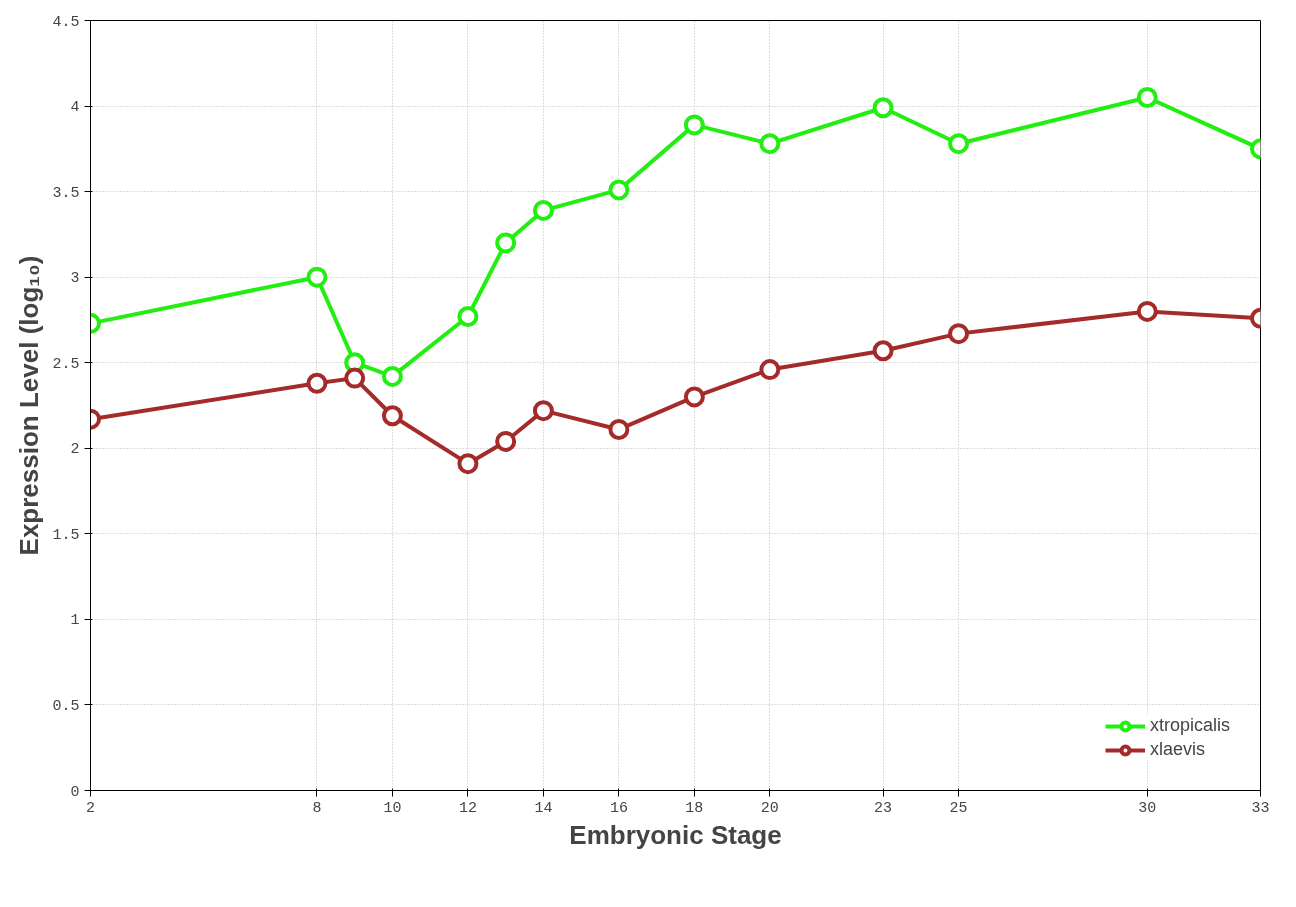 This screenshot has width=1296, height=907. Describe the element at coordinates (75, 450) in the screenshot. I see `y-tick-label: 2` at that location.